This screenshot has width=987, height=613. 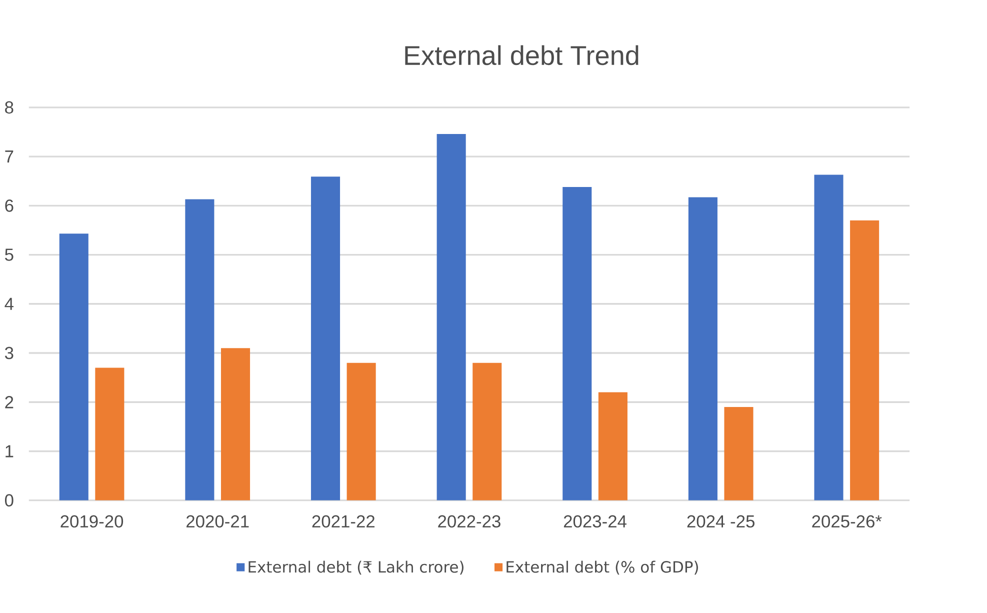 I want to click on x-tick-label: 2025-26*, so click(x=847, y=521).